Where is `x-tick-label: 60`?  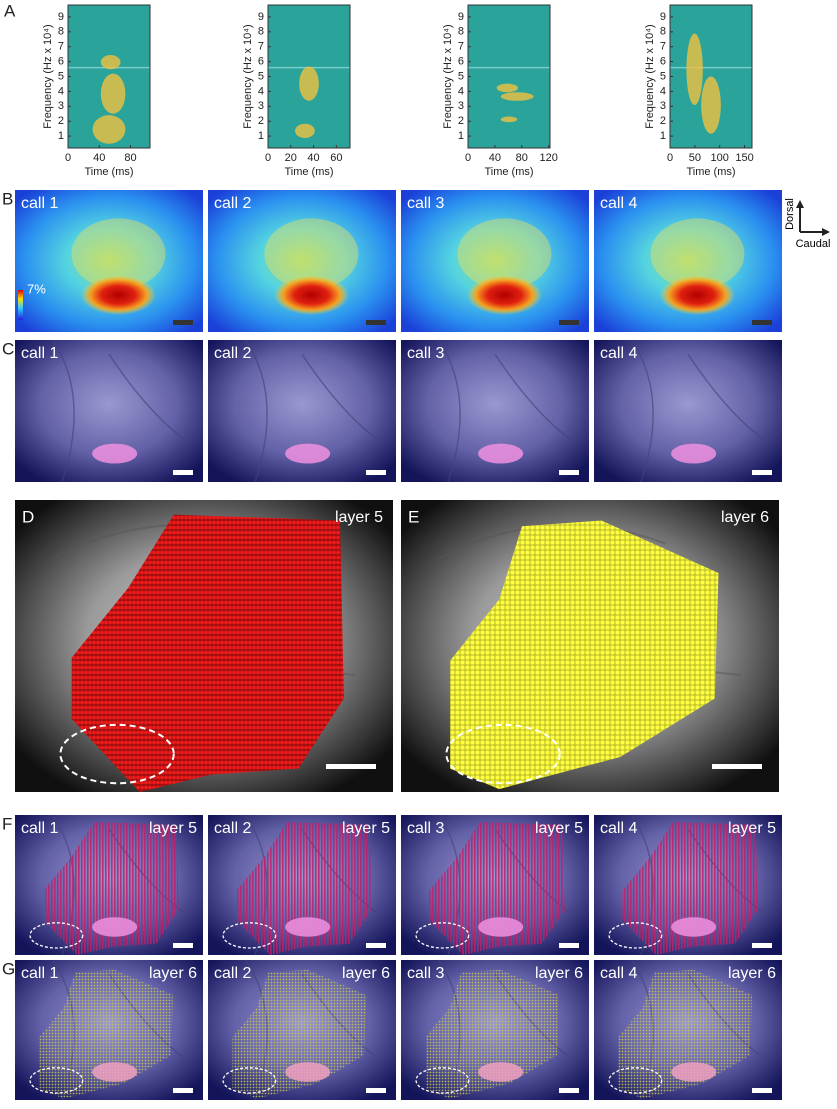 x-tick-label: 60 is located at coordinates (336, 158).